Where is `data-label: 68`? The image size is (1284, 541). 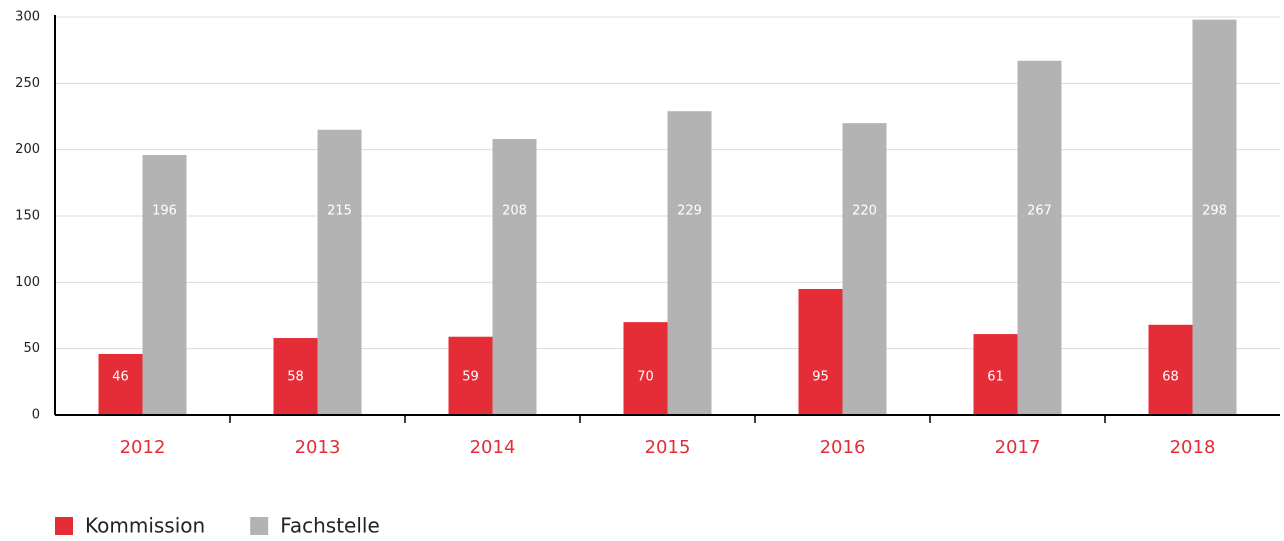
data-label: 68 is located at coordinates (1170, 377).